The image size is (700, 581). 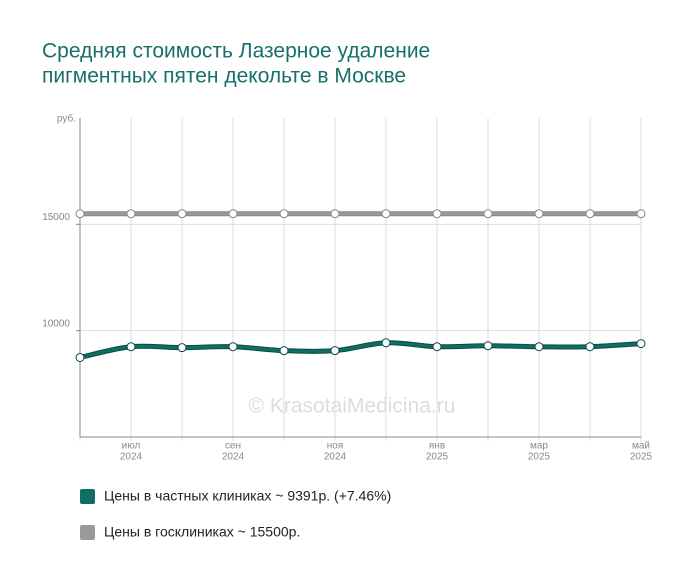 What do you see at coordinates (202, 532) in the screenshot?
I see `legend-label: Цены в госклиниках ~ 15500р.` at bounding box center [202, 532].